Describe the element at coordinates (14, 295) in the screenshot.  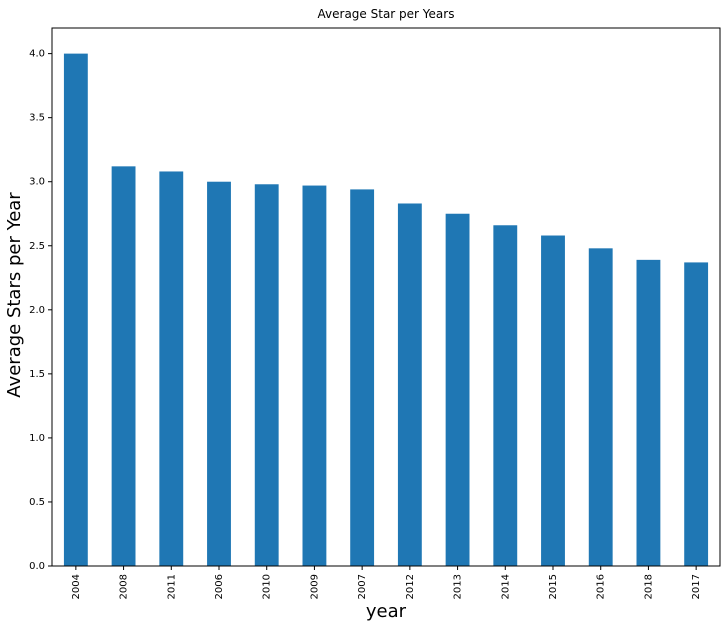
I see `y-axis-title: Average Stars per Year` at that location.